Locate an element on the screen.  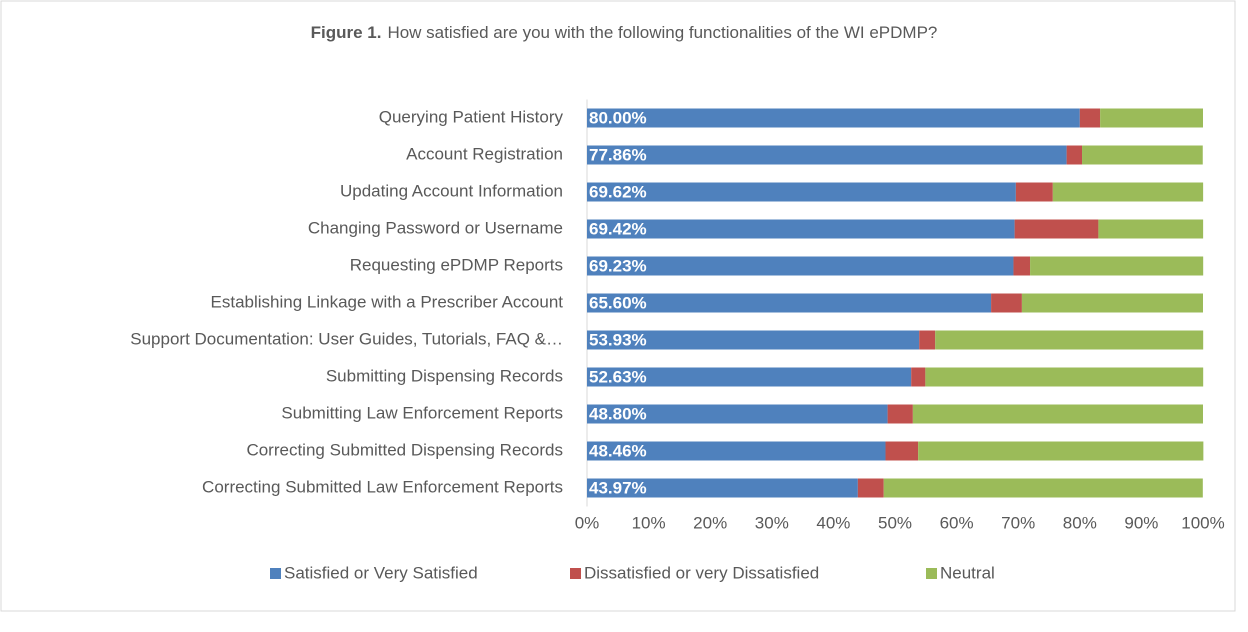
y-tick-label: Submitting Dispensing Records is located at coordinates (444, 375).